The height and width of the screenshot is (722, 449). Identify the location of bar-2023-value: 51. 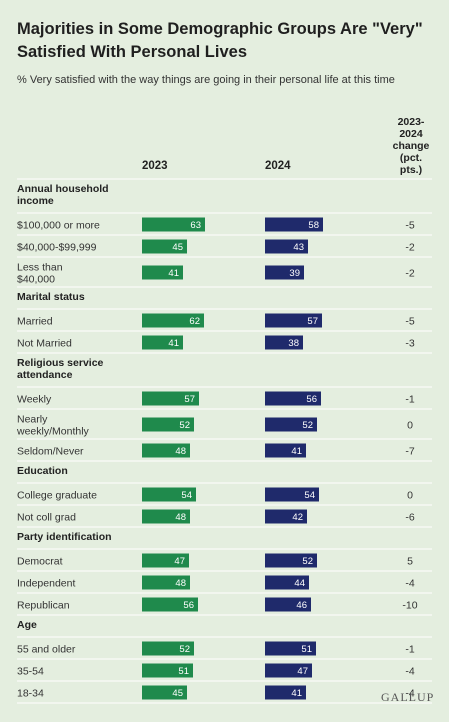
(183, 671).